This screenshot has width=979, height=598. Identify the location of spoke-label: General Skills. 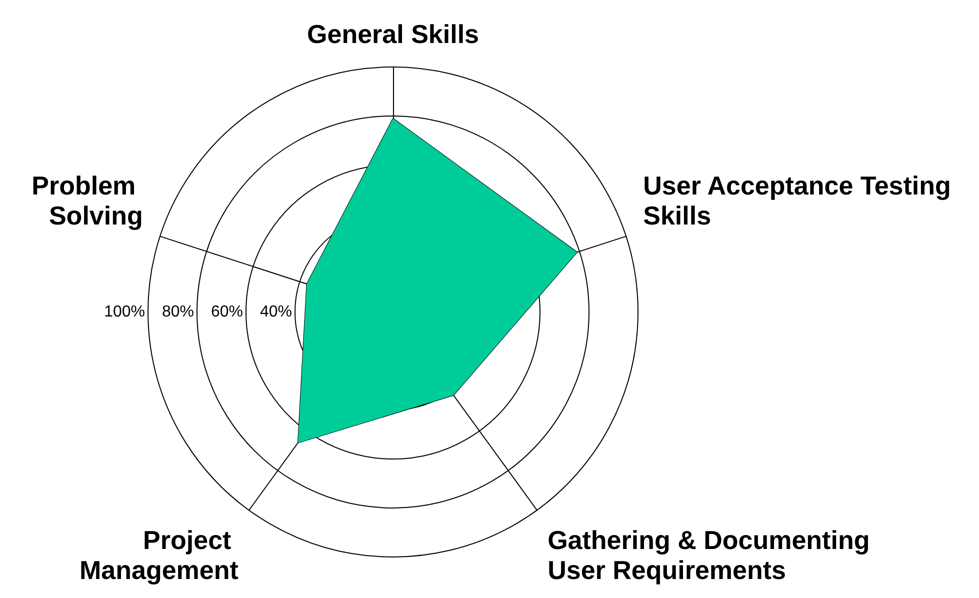
(393, 34).